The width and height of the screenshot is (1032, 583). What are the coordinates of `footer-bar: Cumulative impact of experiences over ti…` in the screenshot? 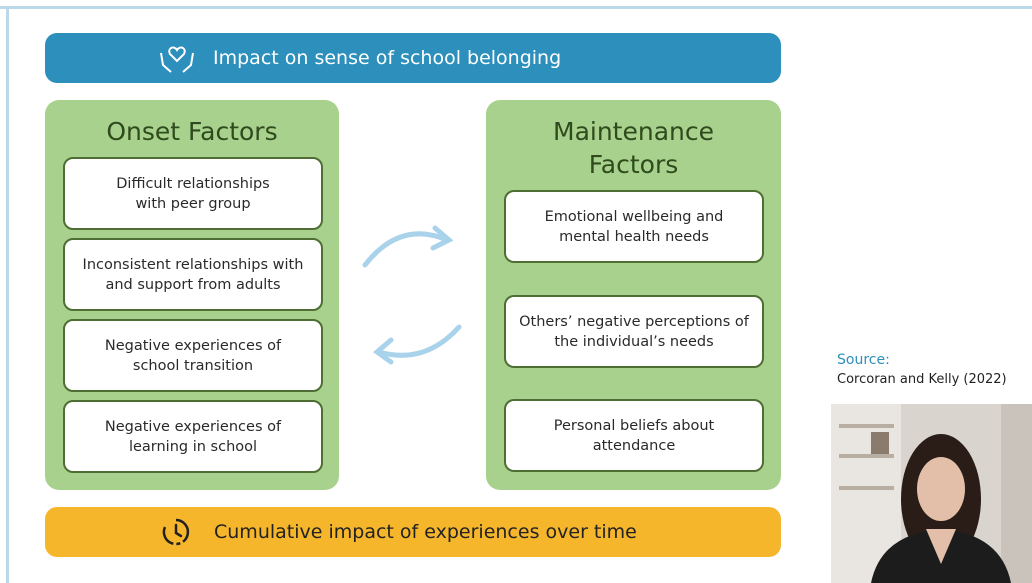 It's located at (413, 532).